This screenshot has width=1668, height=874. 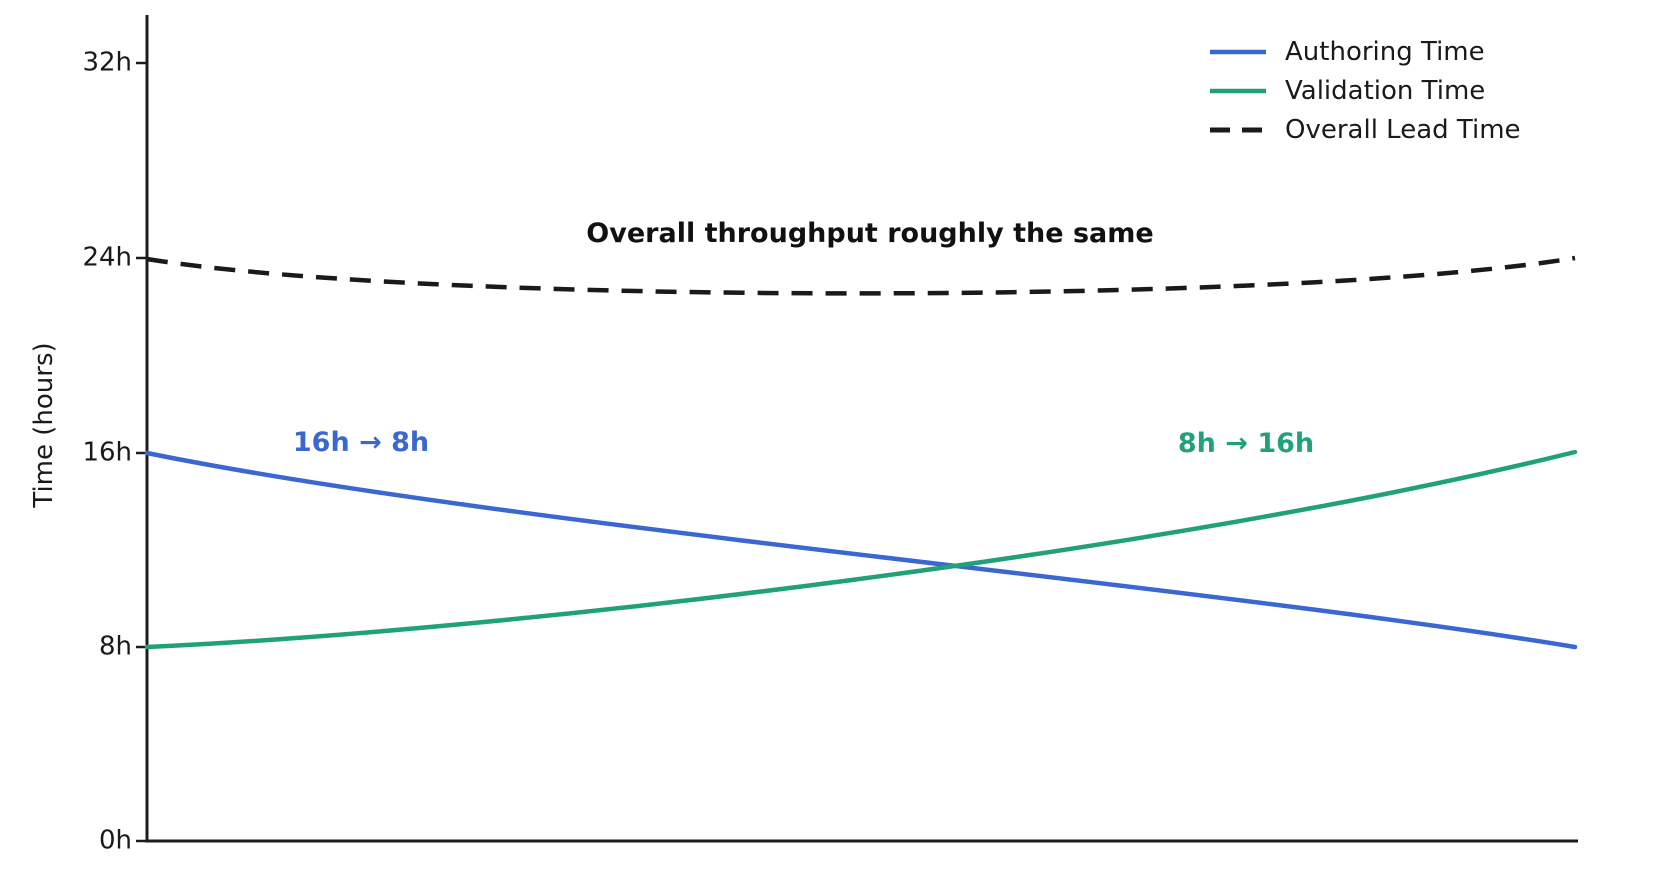 I want to click on legend-line-lead-icon, so click(x=1238, y=129).